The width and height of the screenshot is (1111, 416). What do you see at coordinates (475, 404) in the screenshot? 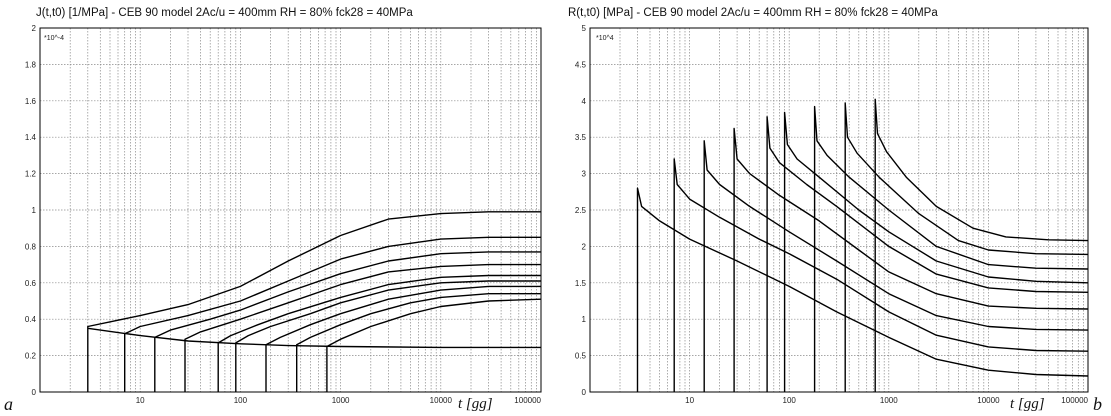
I see `chart-a-x-axis-label: t [gg]` at bounding box center [475, 404].